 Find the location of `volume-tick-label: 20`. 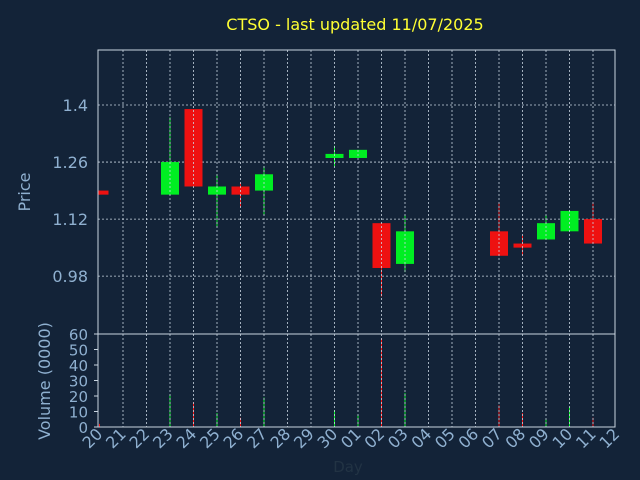

volume-tick-label: 20 is located at coordinates (78, 397).